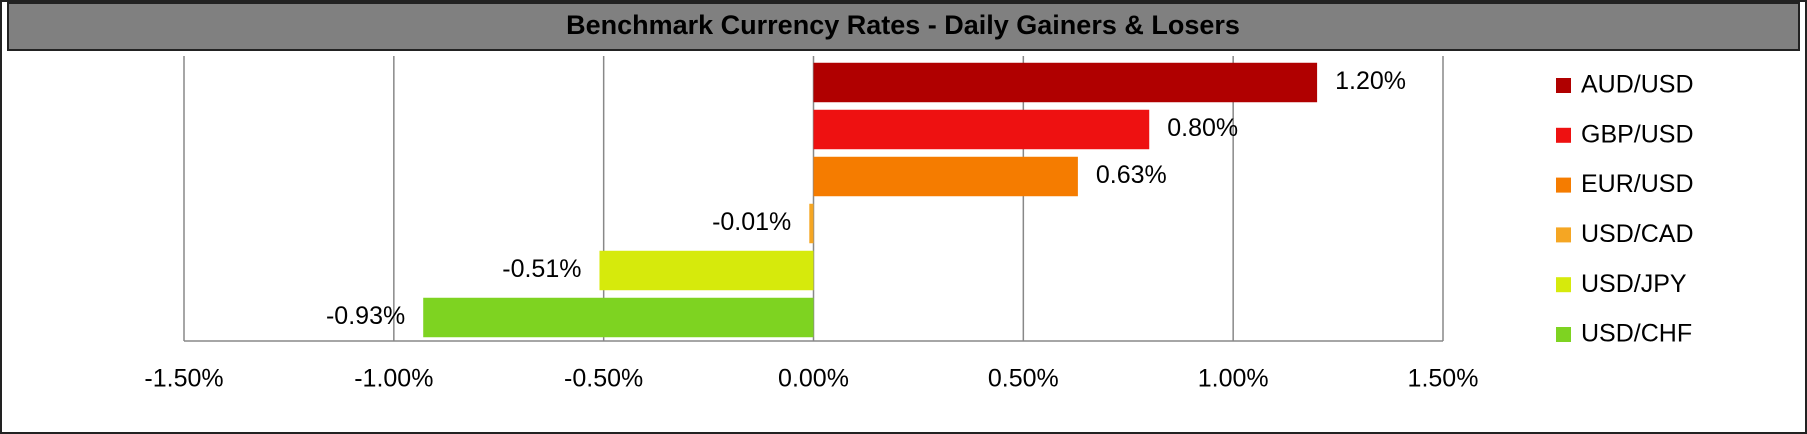 Image resolution: width=1807 pixels, height=434 pixels. Describe the element at coordinates (1637, 184) in the screenshot. I see `legend-label: EUR/USD` at that location.